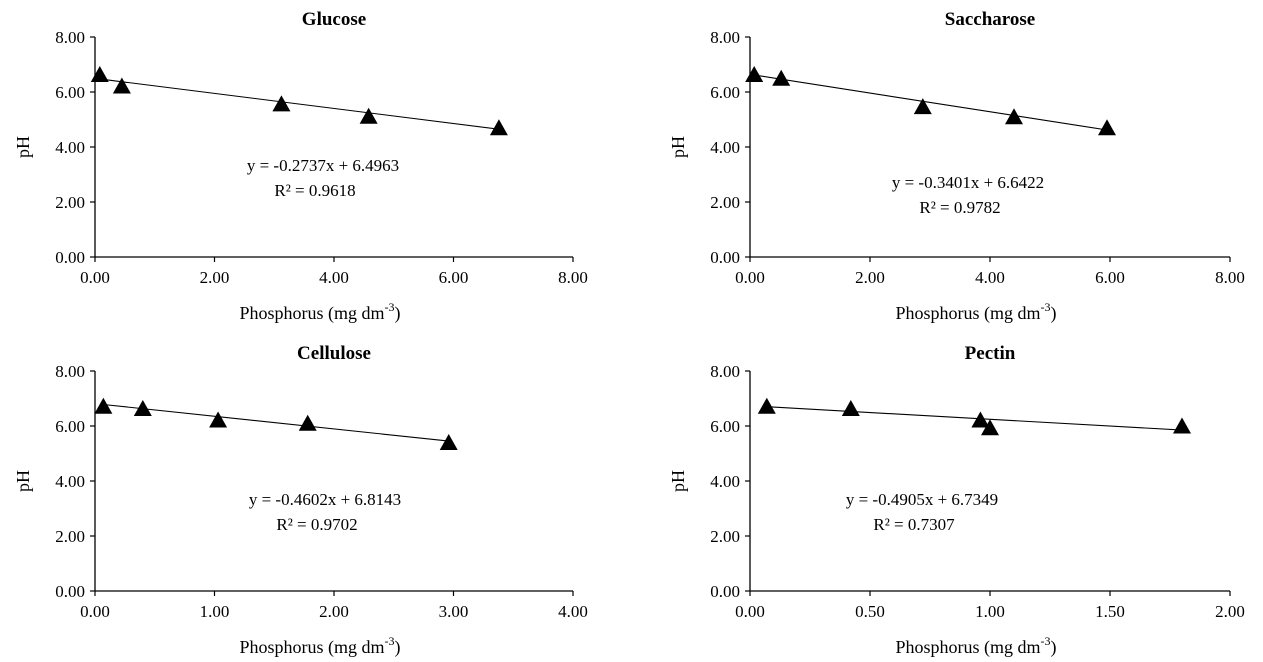 This screenshot has height=662, width=1263. Describe the element at coordinates (922, 499) in the screenshot. I see `trendline-equation: y = -0.4905x + 6.7349` at that location.